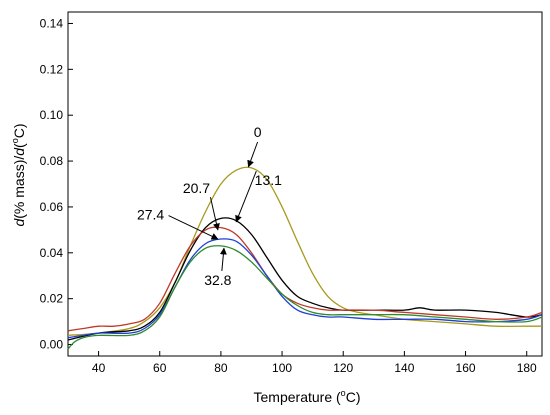 The image size is (550, 415). Describe the element at coordinates (343, 393) in the screenshot. I see `x-degree-mark: o` at that location.